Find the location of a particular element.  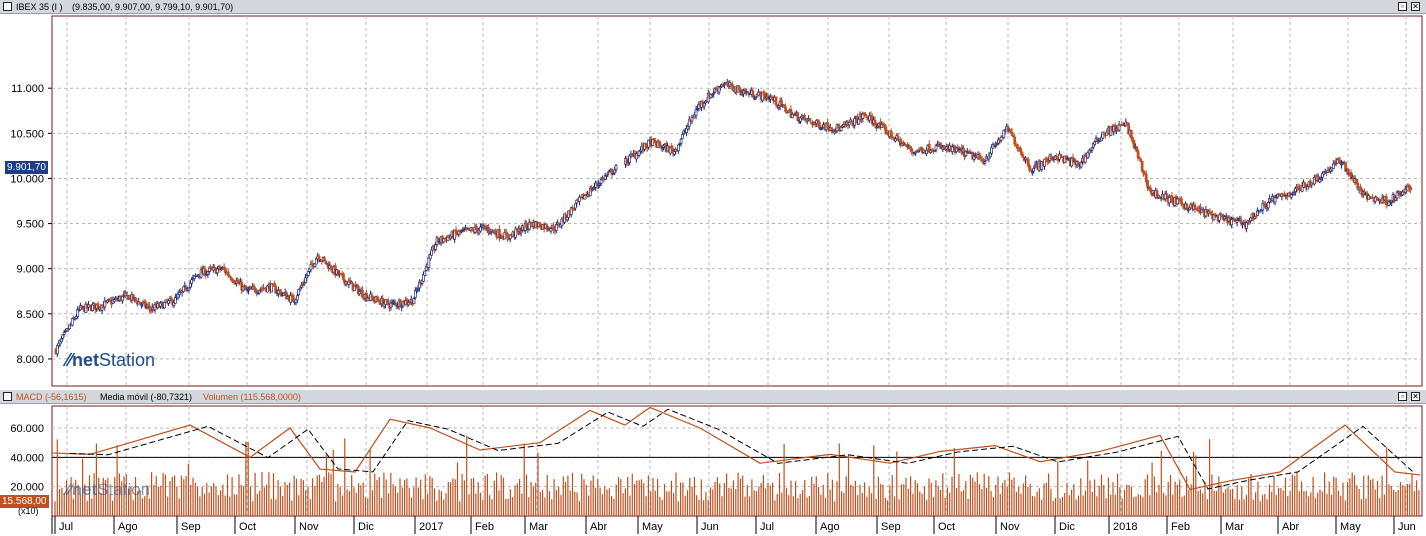

y-tick-label: 10.000 is located at coordinates (27, 179).